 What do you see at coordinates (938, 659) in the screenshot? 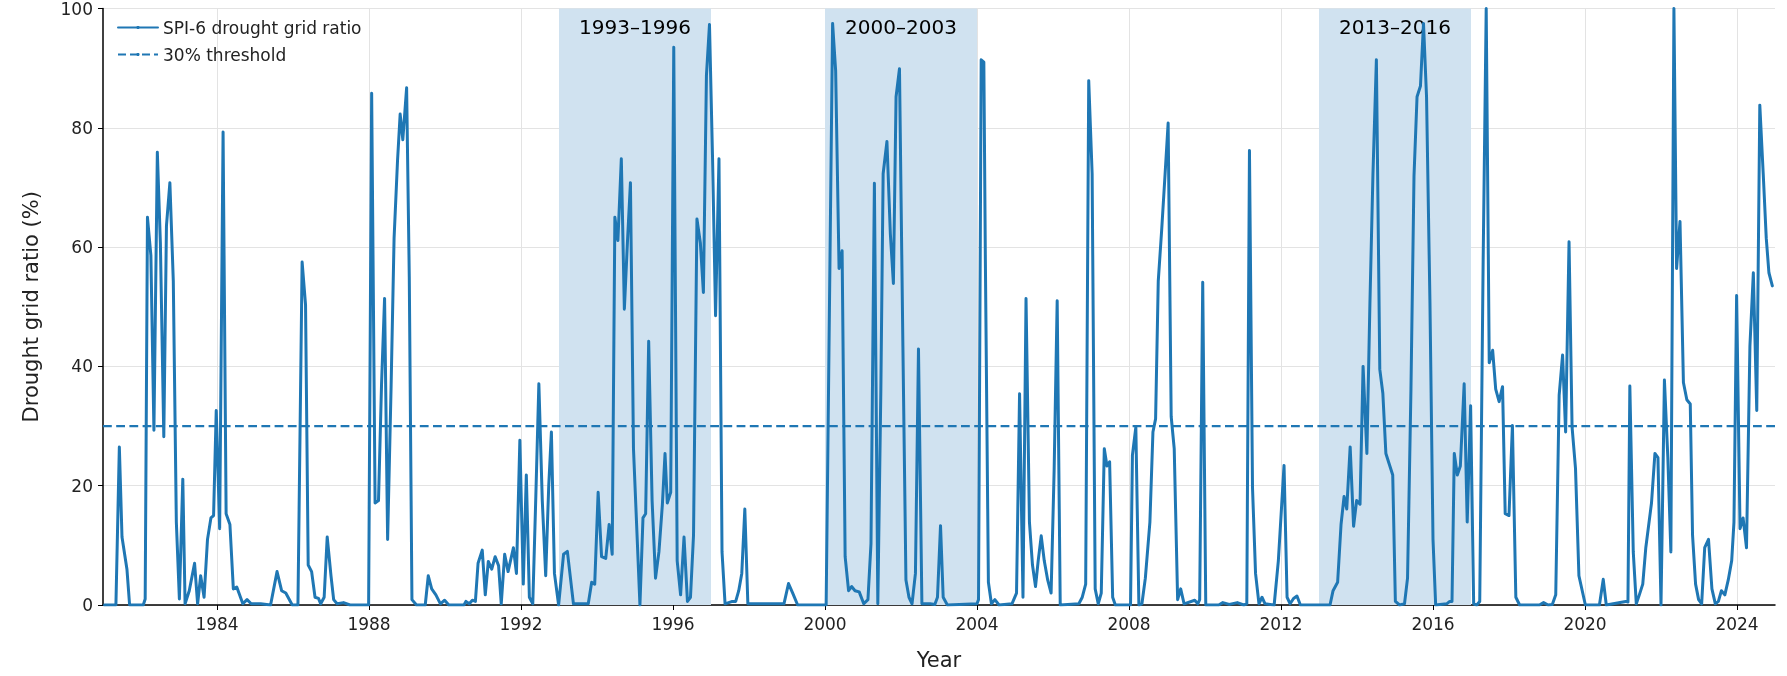
I see `x-axis-title: Year` at bounding box center [938, 659].